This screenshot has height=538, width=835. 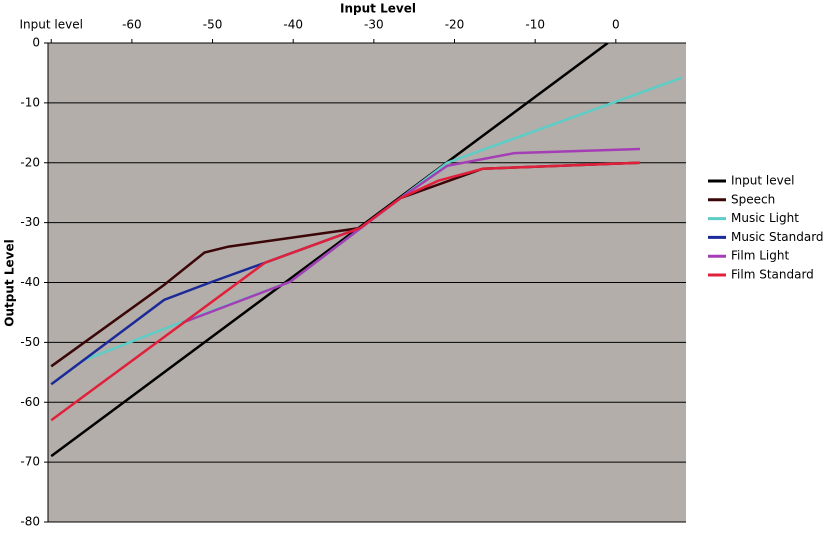 I want to click on x-tick-label: -40, so click(x=293, y=25).